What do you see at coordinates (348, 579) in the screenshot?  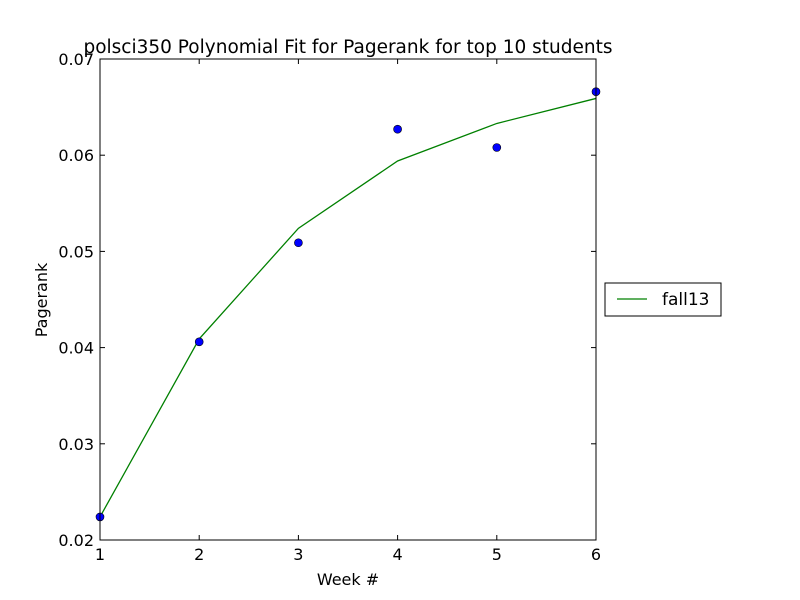 I see `x-axis-label: Week #` at bounding box center [348, 579].